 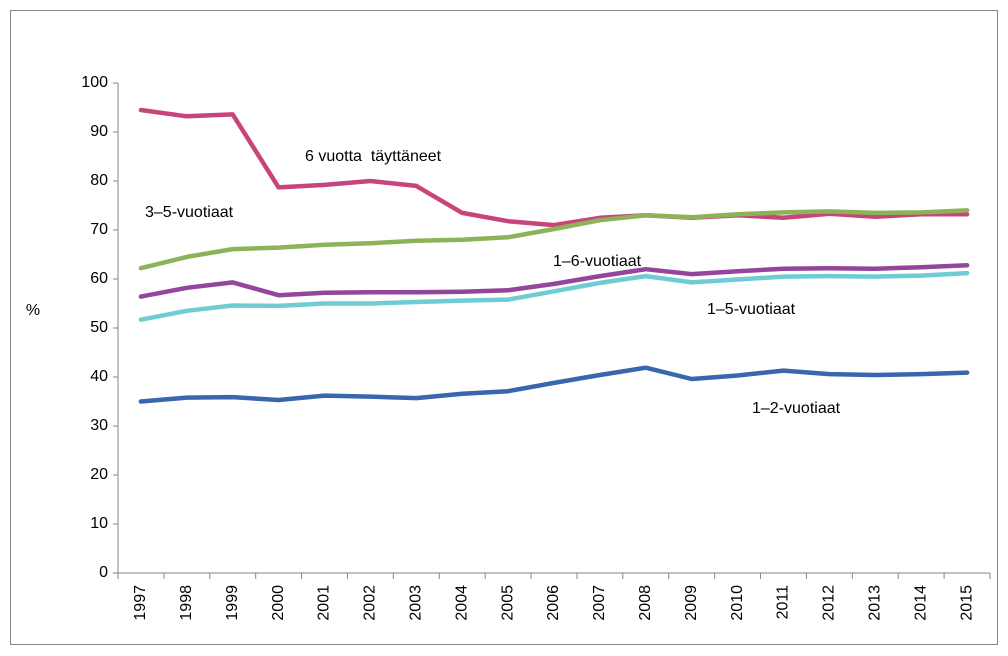 What do you see at coordinates (324, 603) in the screenshot?
I see `x-tick-label: 2001` at bounding box center [324, 603].